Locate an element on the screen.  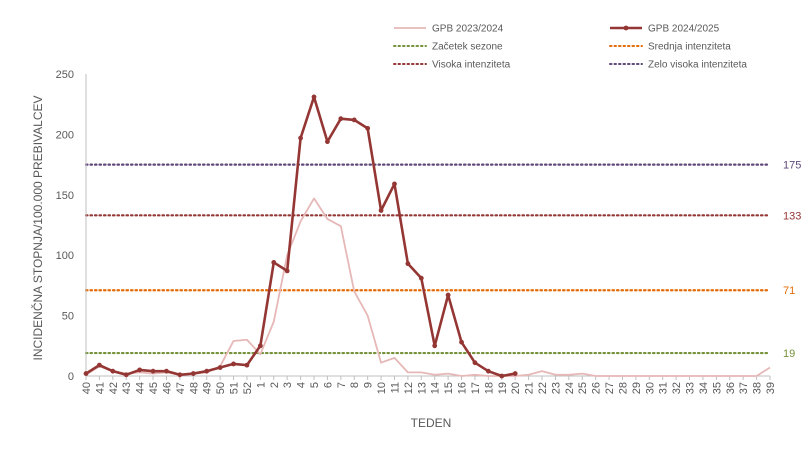
y-axis-title: INCIDENČNA STOPNJA/100.000 PREBIVALCEV is located at coordinates (37, 228).